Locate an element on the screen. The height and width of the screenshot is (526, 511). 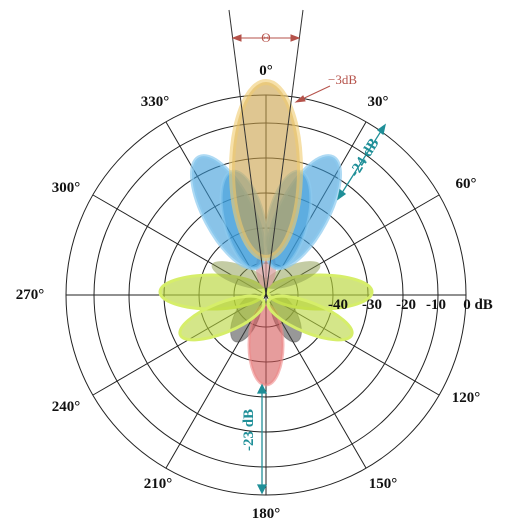
angle-label-270: 270° is located at coordinates (30, 295).